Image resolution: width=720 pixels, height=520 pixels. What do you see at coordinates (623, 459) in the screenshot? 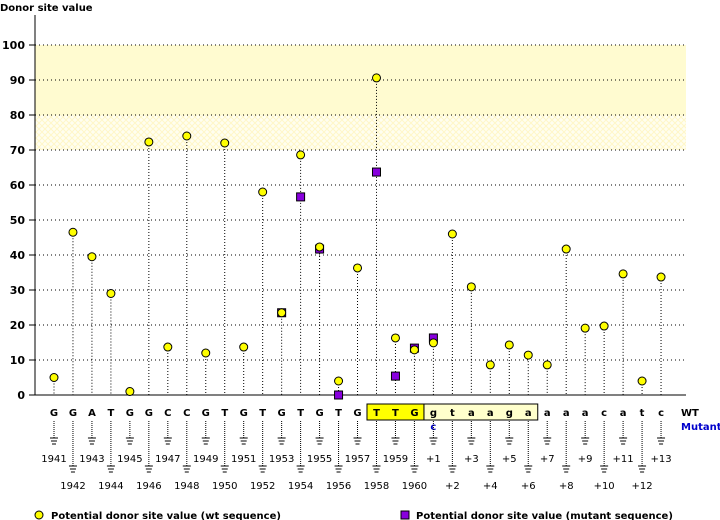
I see `position-label: +11` at bounding box center [623, 459].